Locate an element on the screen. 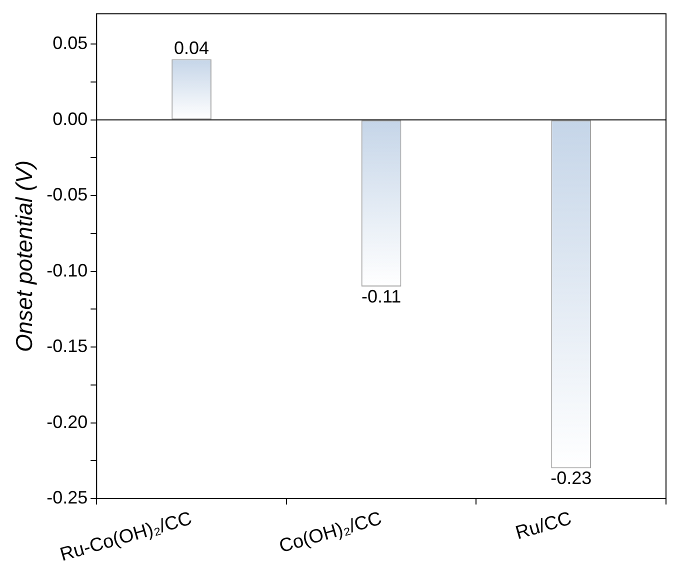  y-tick-label: -0.05 is located at coordinates (67, 194).